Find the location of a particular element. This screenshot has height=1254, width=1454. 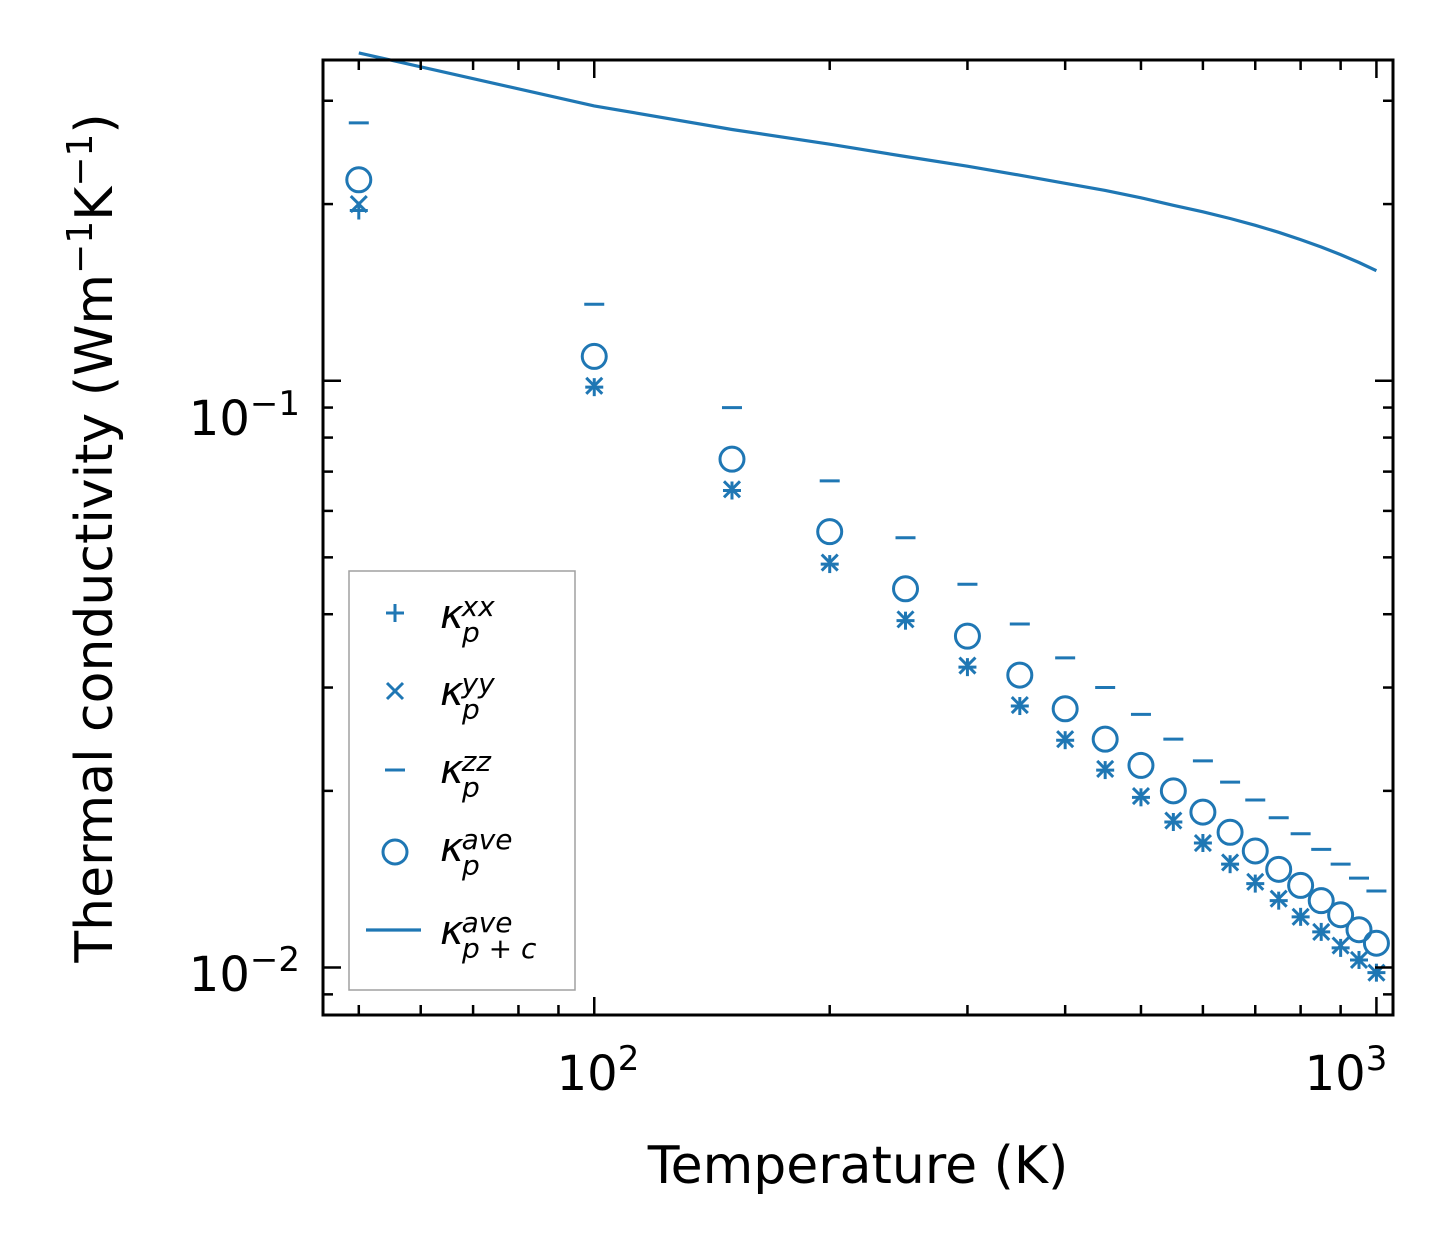

x-tick-label-100: 10² is located at coordinates (598, 1070).